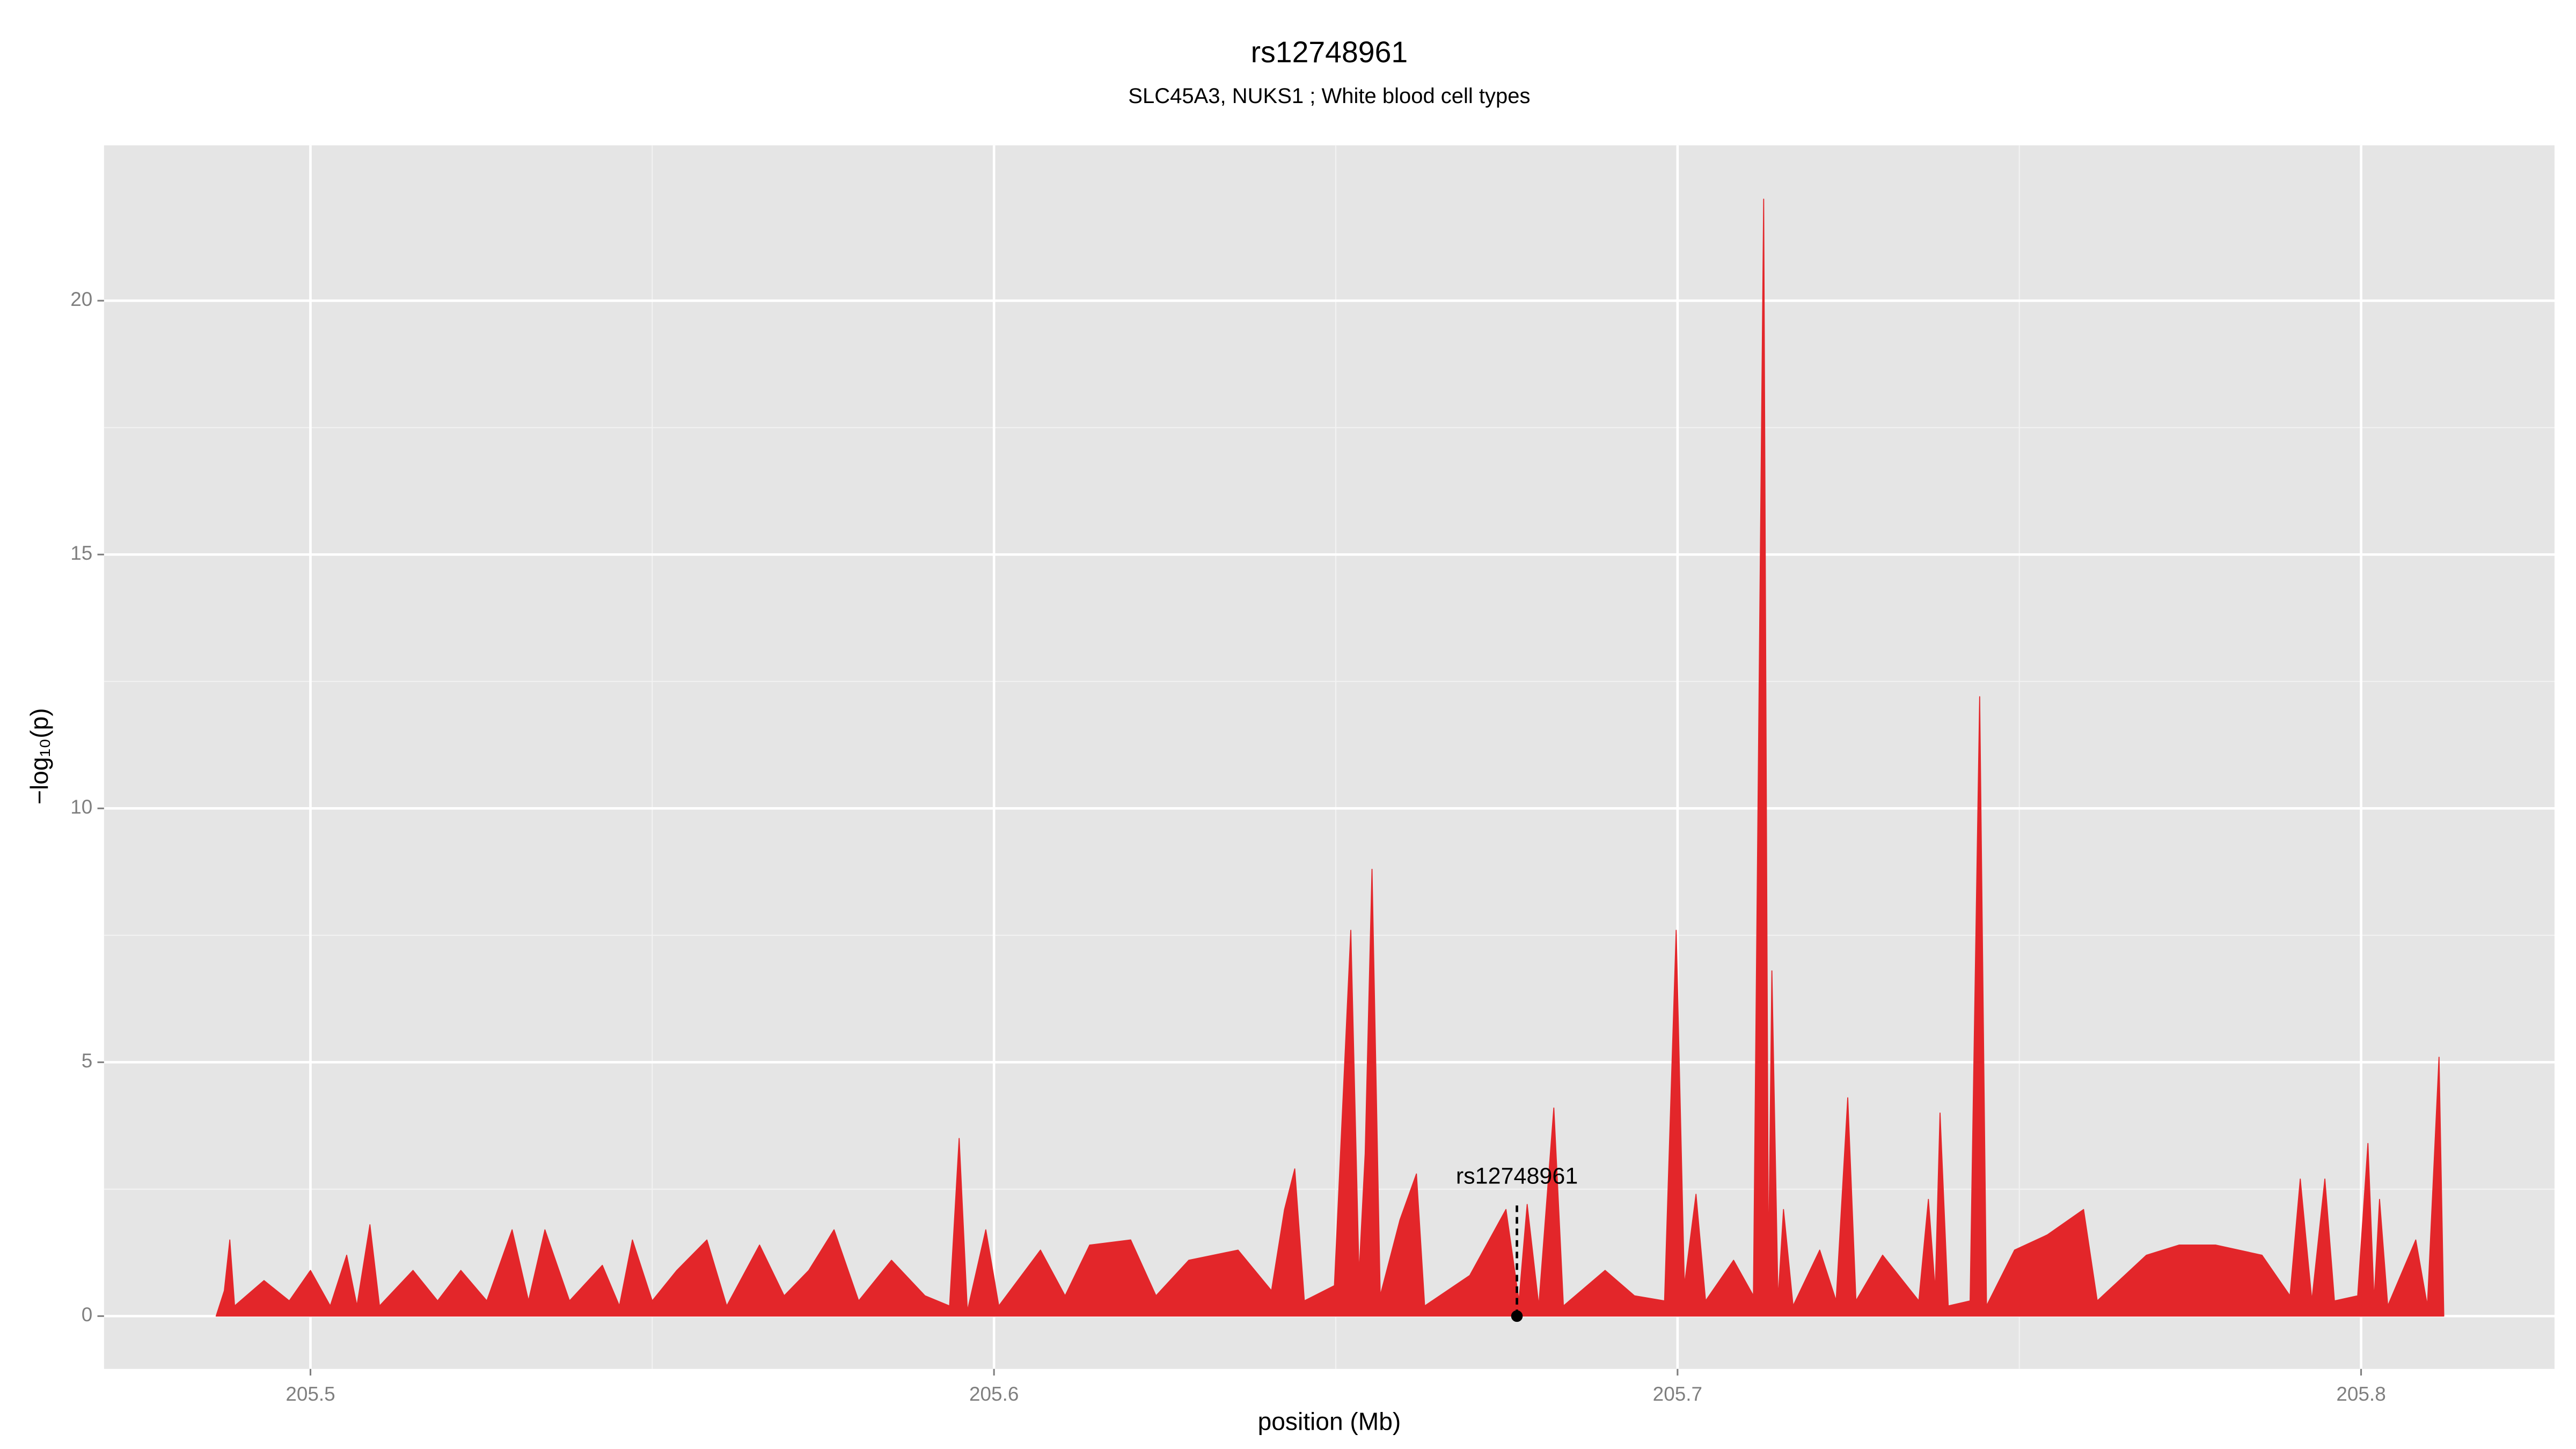 The height and width of the screenshot is (1449, 2576). I want to click on y-axis-label: −log₁₀(p), so click(39, 756).